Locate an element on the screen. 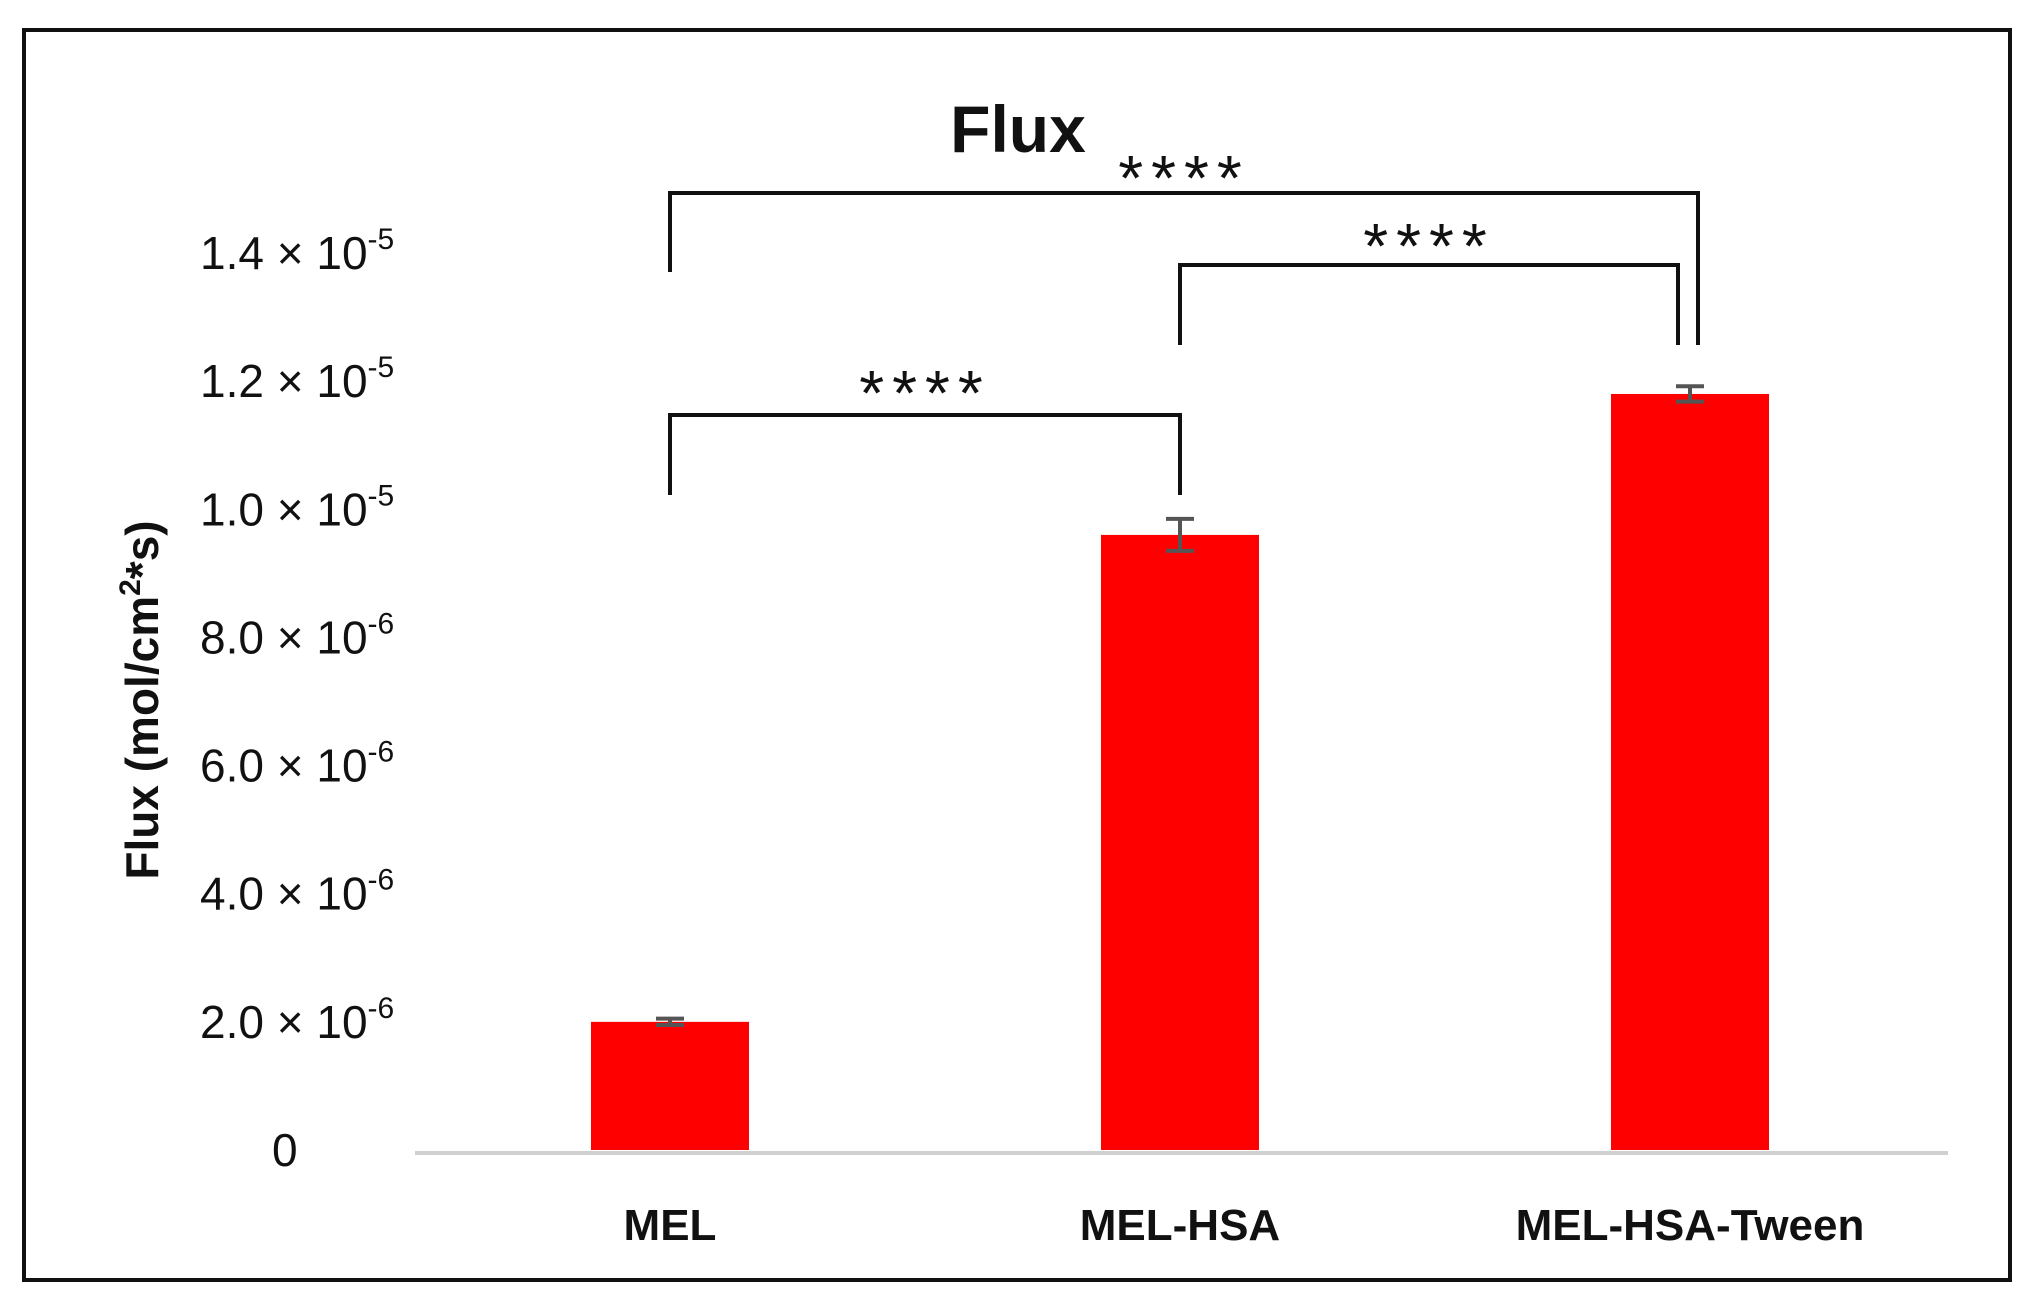  significance-brackets: **** **** **** is located at coordinates (1184, 318).